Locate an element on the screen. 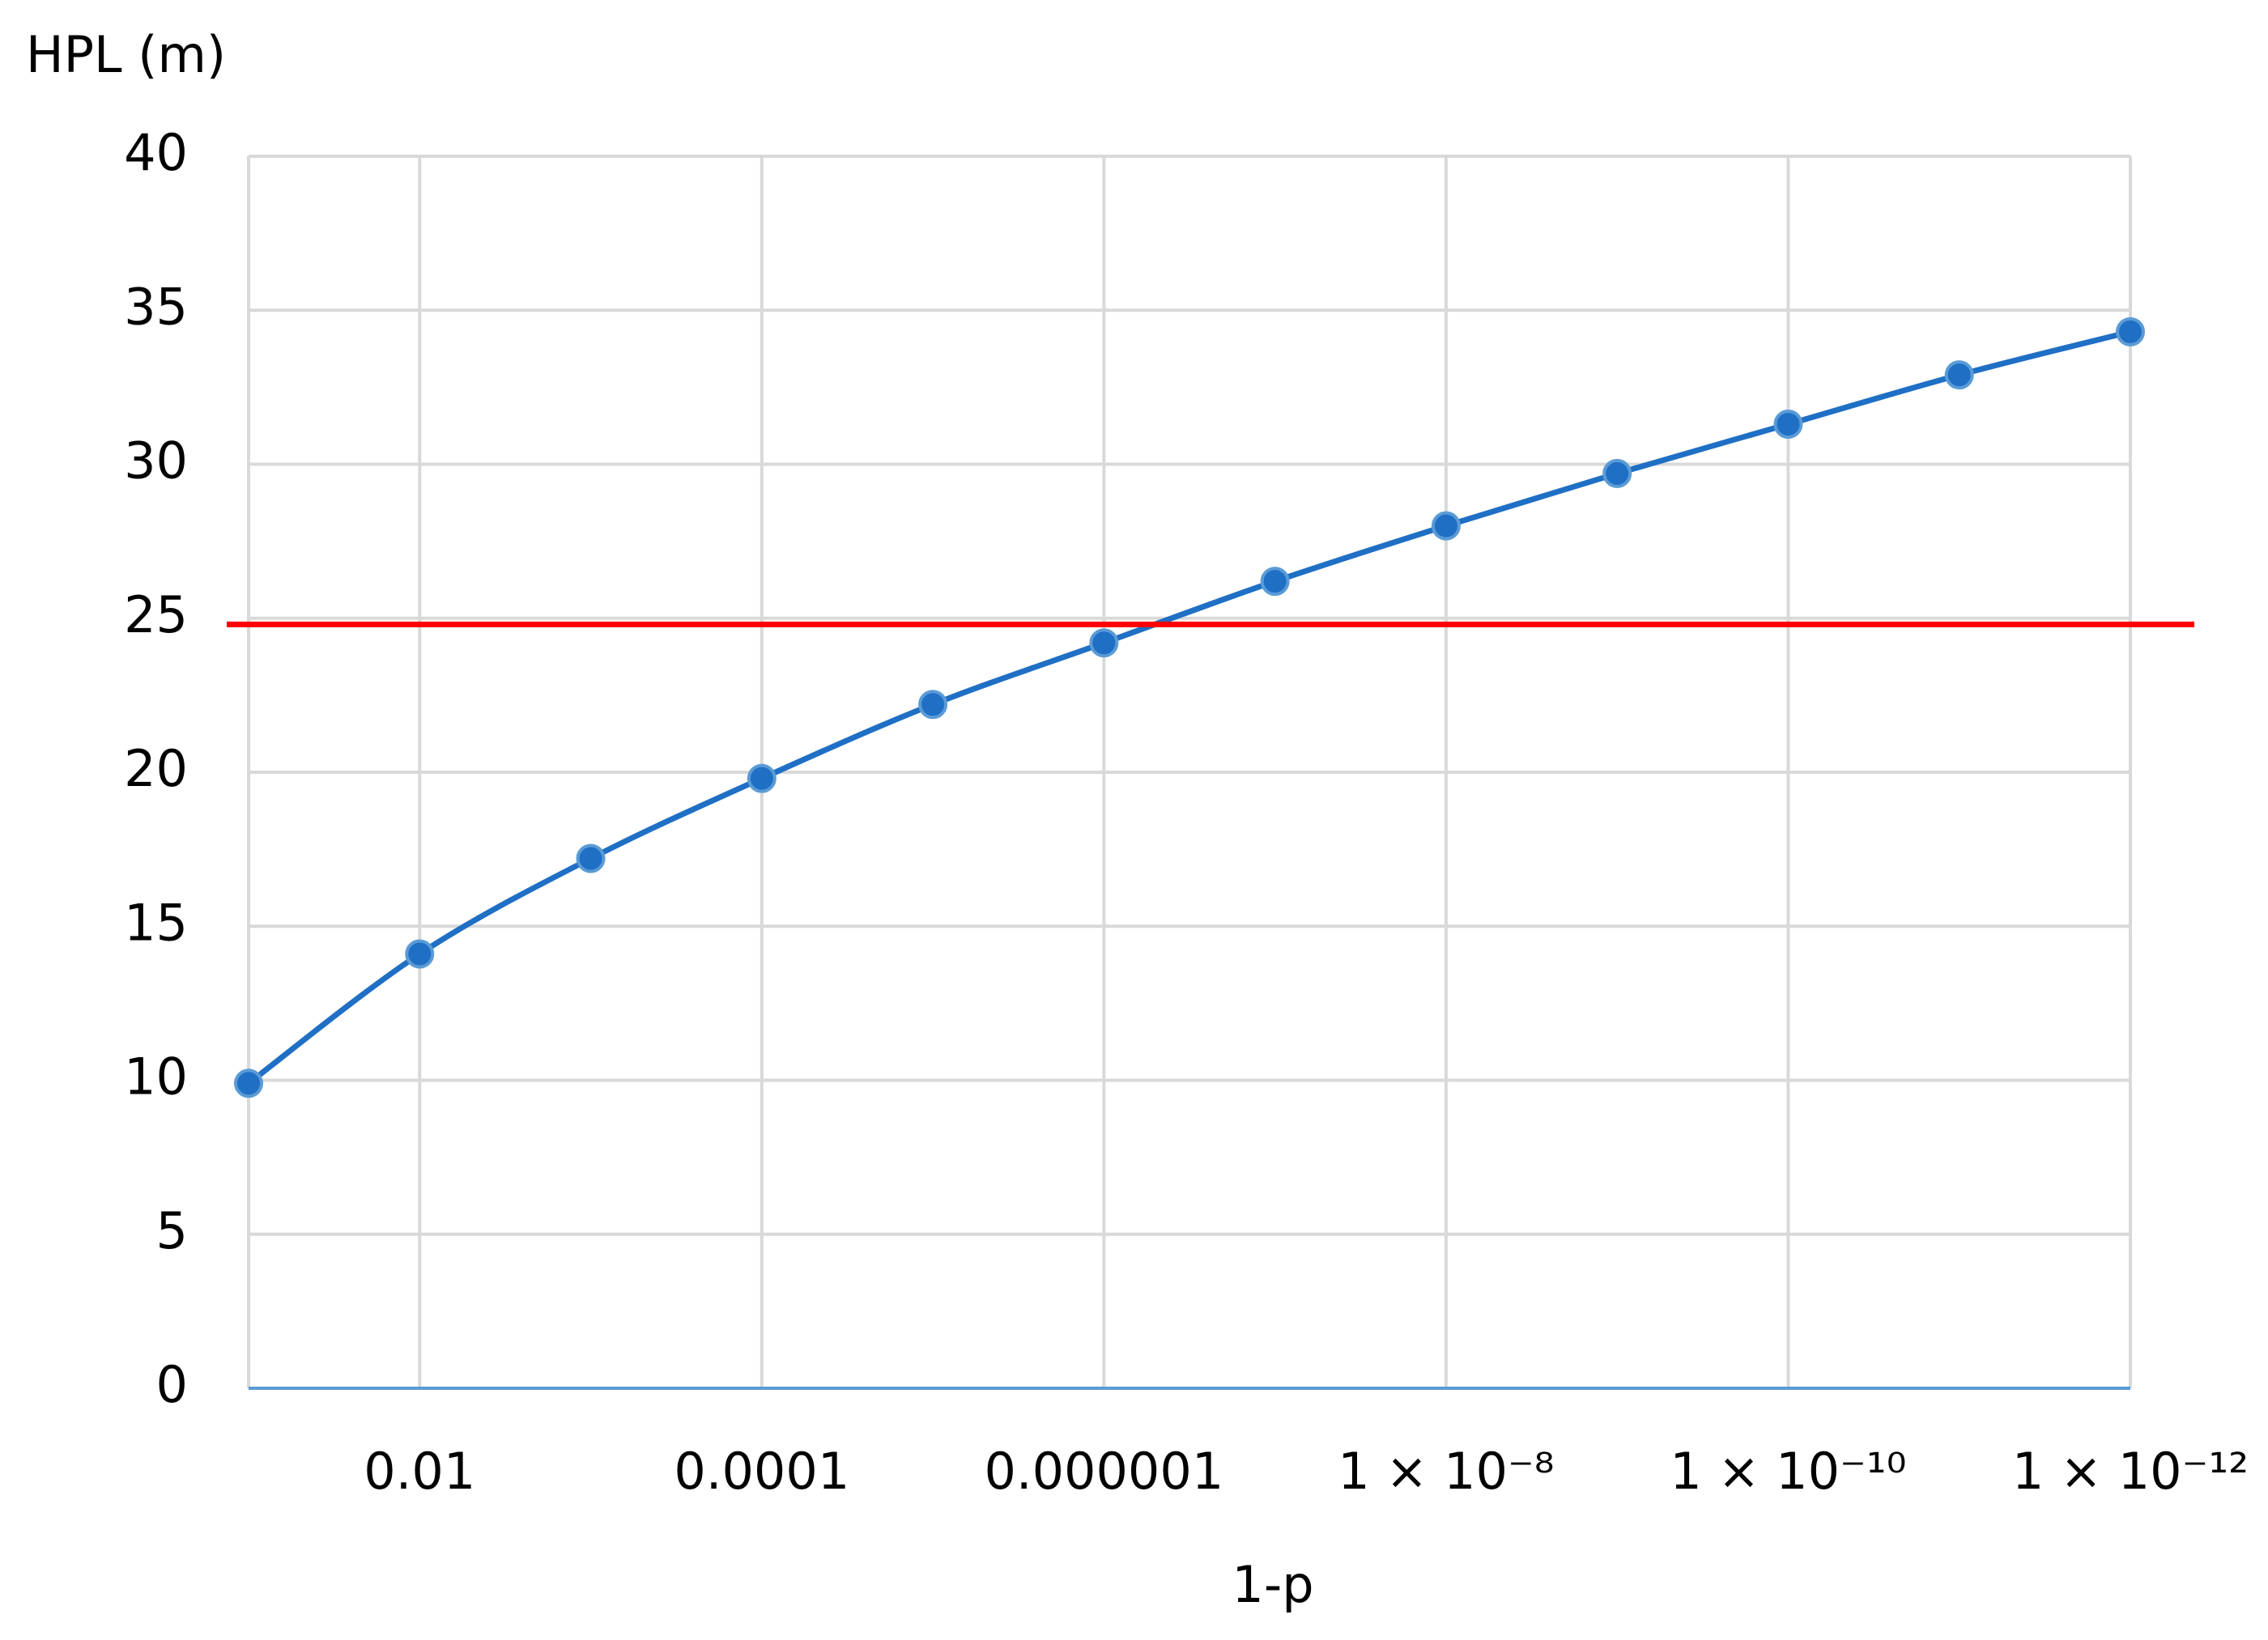 This screenshot has width=2268, height=1640. y-tick-label: 25 is located at coordinates (156, 614).